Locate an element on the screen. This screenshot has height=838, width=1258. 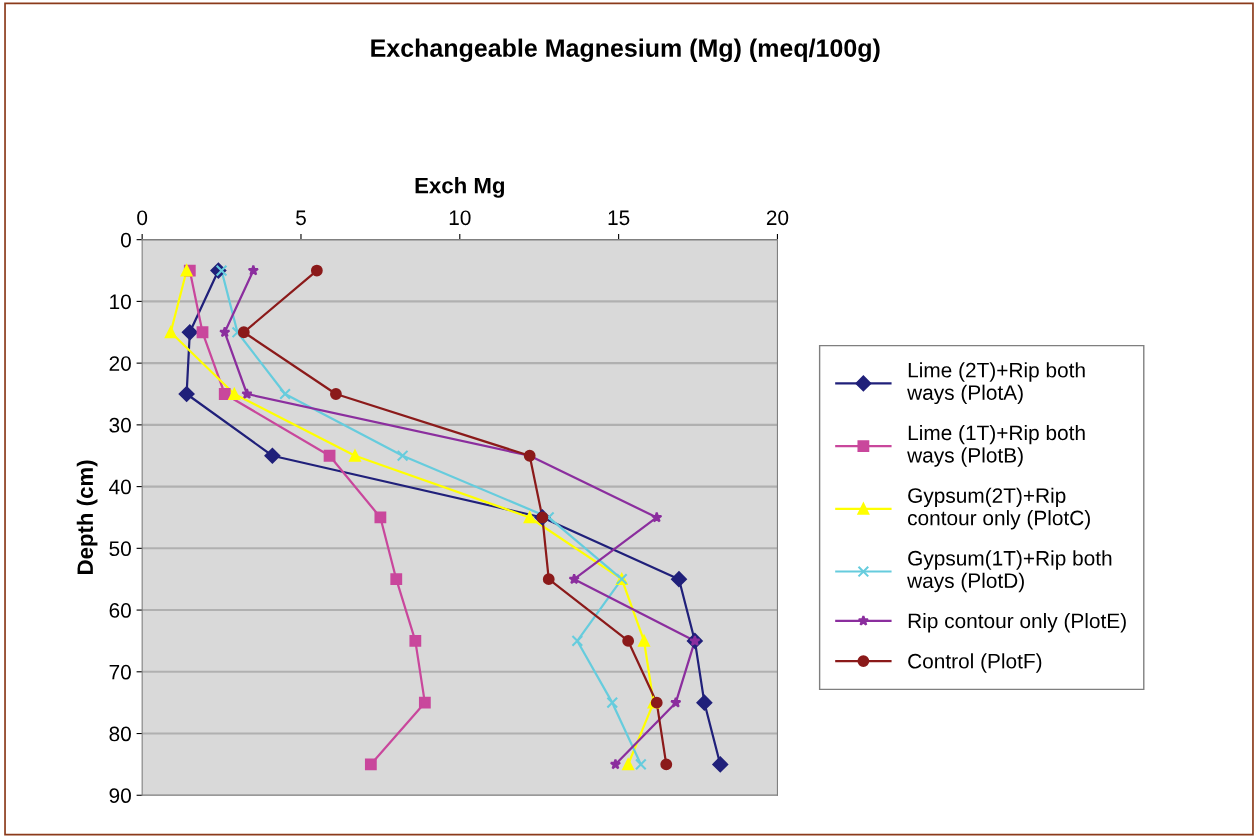
y-tick-label: 40 is located at coordinates (120, 487).